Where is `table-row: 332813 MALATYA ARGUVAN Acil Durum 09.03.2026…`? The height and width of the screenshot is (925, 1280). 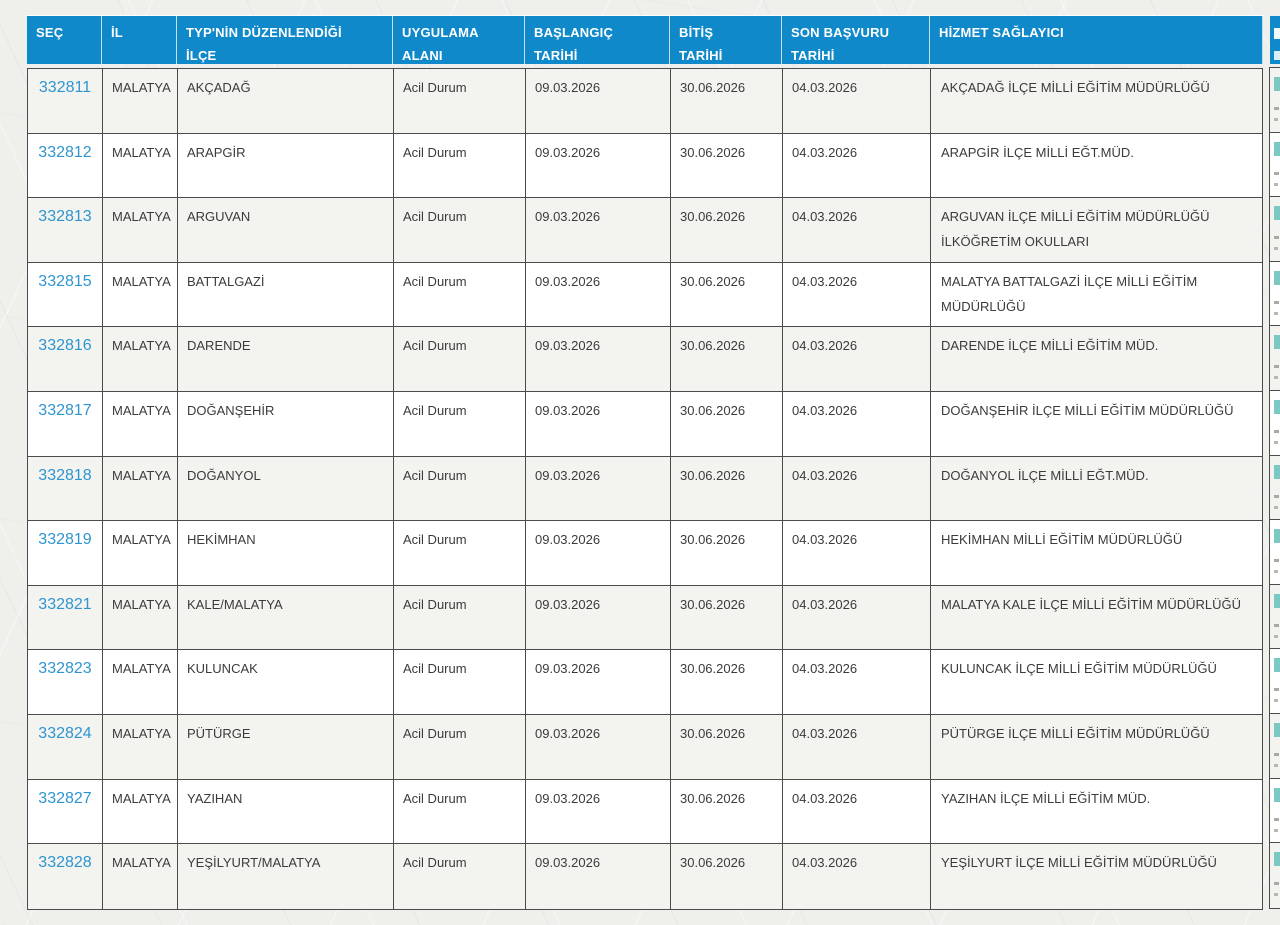
table-row: 332813 MALATYA ARGUVAN Acil Durum 09.03.2026… is located at coordinates (645, 230).